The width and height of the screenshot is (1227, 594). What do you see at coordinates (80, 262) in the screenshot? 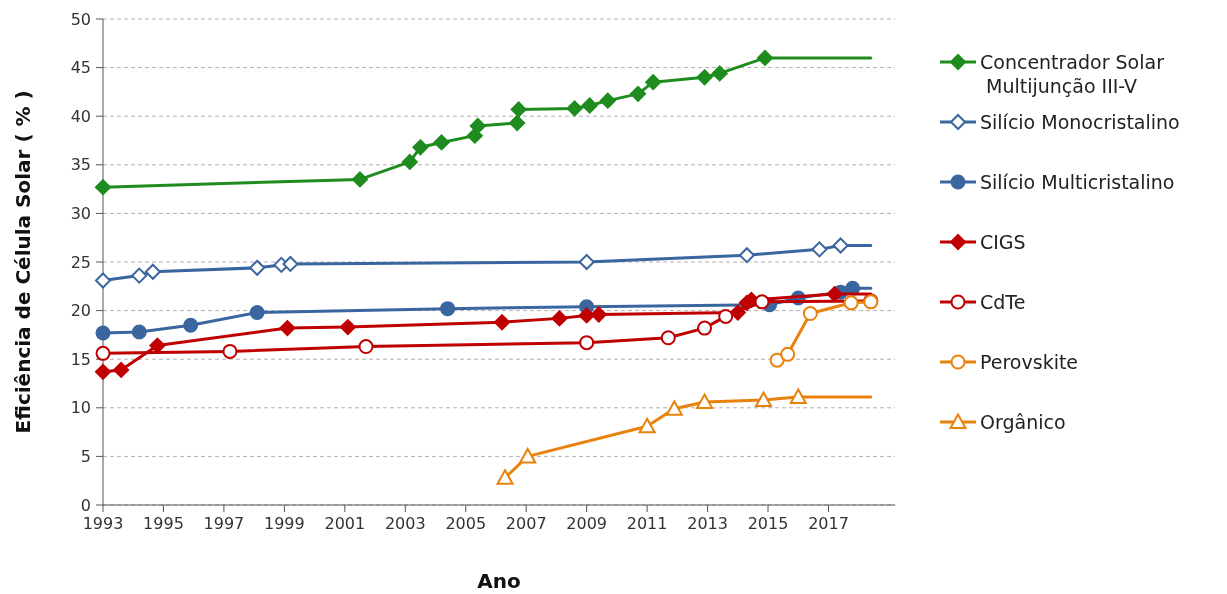
I see `y-tick-label: 25` at bounding box center [80, 262].